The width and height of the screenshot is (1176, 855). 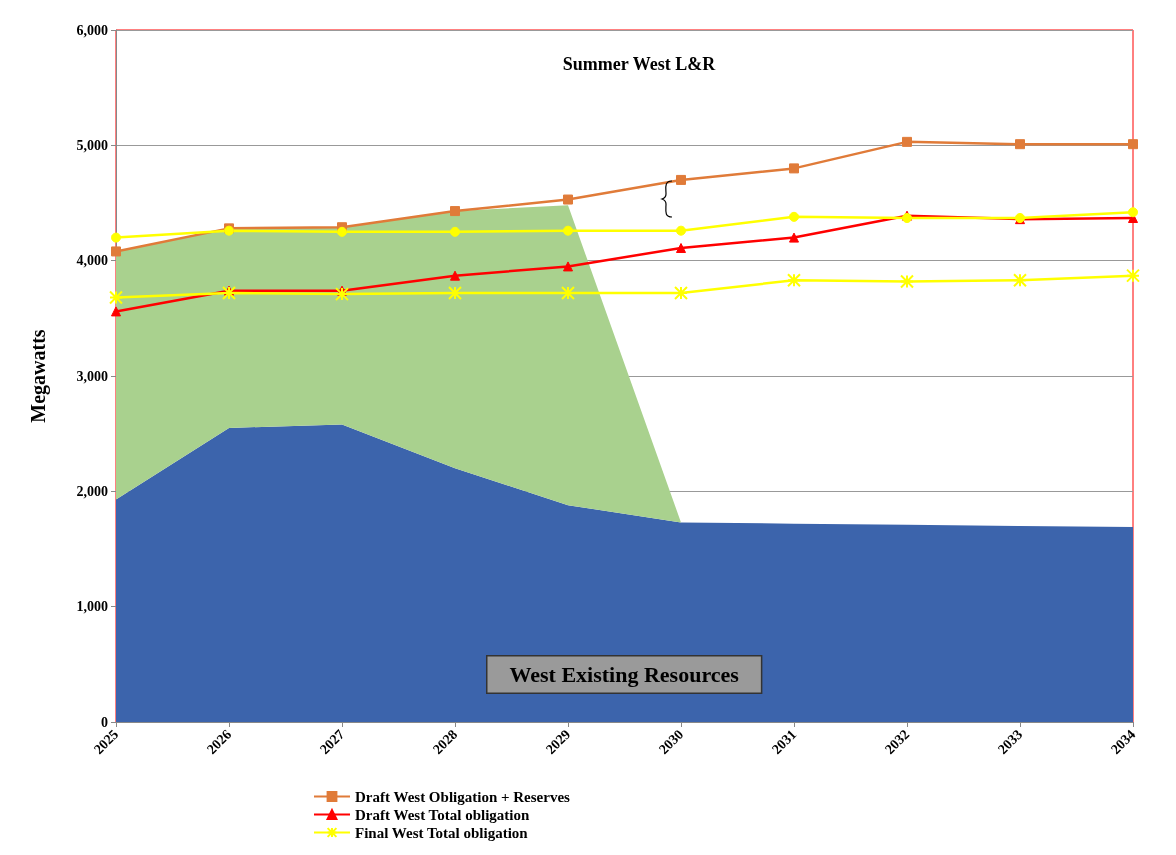 I want to click on y-axis-title: Megawatts, so click(x=38, y=376).